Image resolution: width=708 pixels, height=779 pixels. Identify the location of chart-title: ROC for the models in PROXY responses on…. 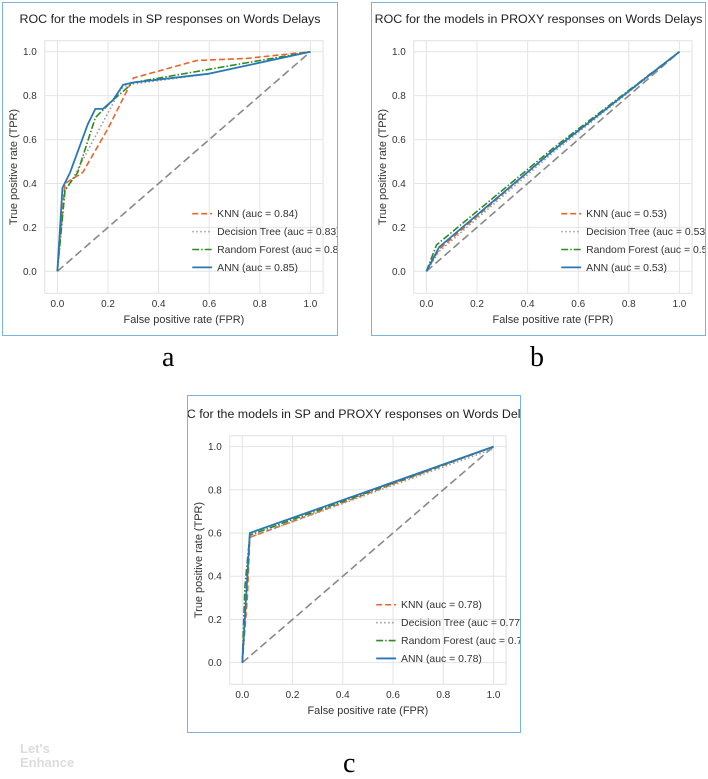
(539, 19).